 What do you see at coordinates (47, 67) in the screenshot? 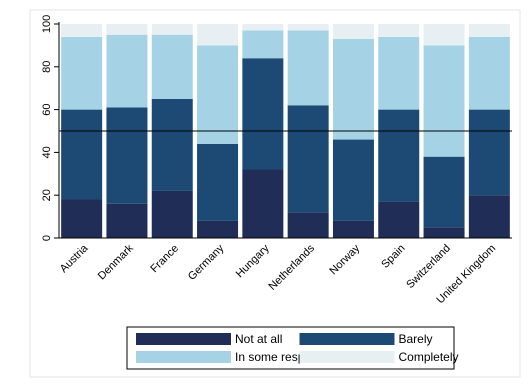
I see `y-tick-label: 80` at bounding box center [47, 67].